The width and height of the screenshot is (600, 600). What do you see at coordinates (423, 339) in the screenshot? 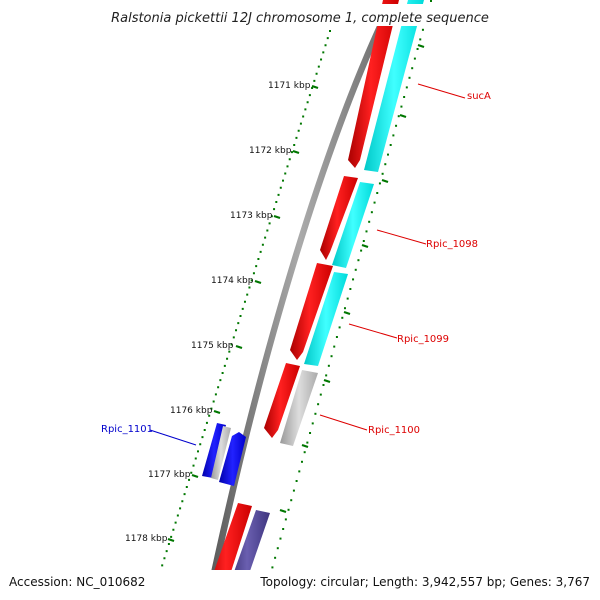
I see `gene-label-rpic-1099: Rpic_1099` at bounding box center [423, 339].